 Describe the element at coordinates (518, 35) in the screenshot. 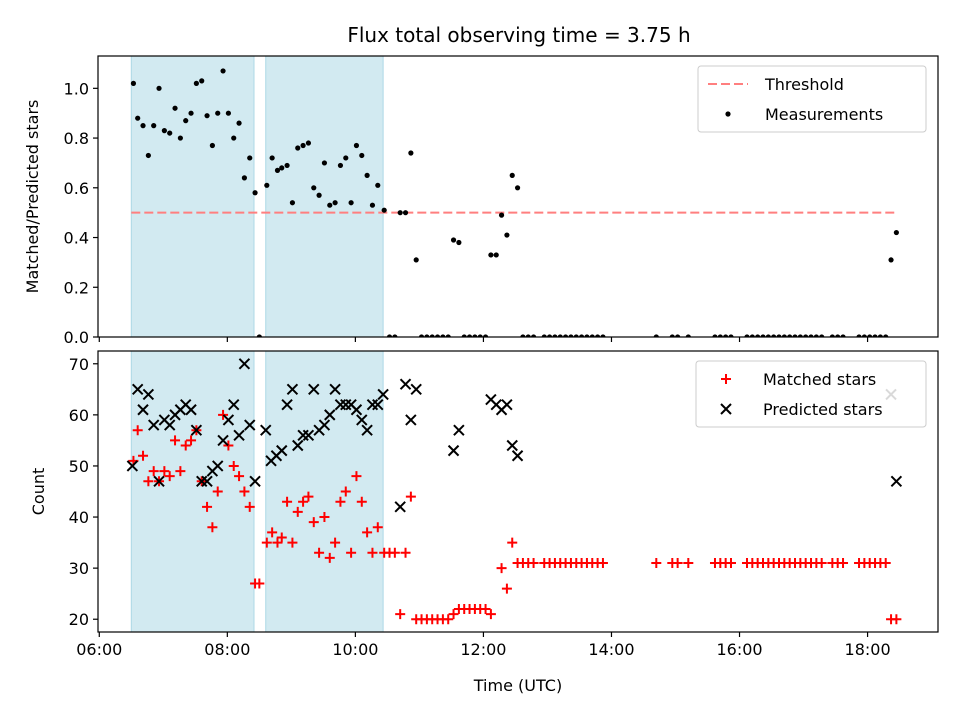

I see `figure-title: Flux total observing time = 3.75 h` at that location.